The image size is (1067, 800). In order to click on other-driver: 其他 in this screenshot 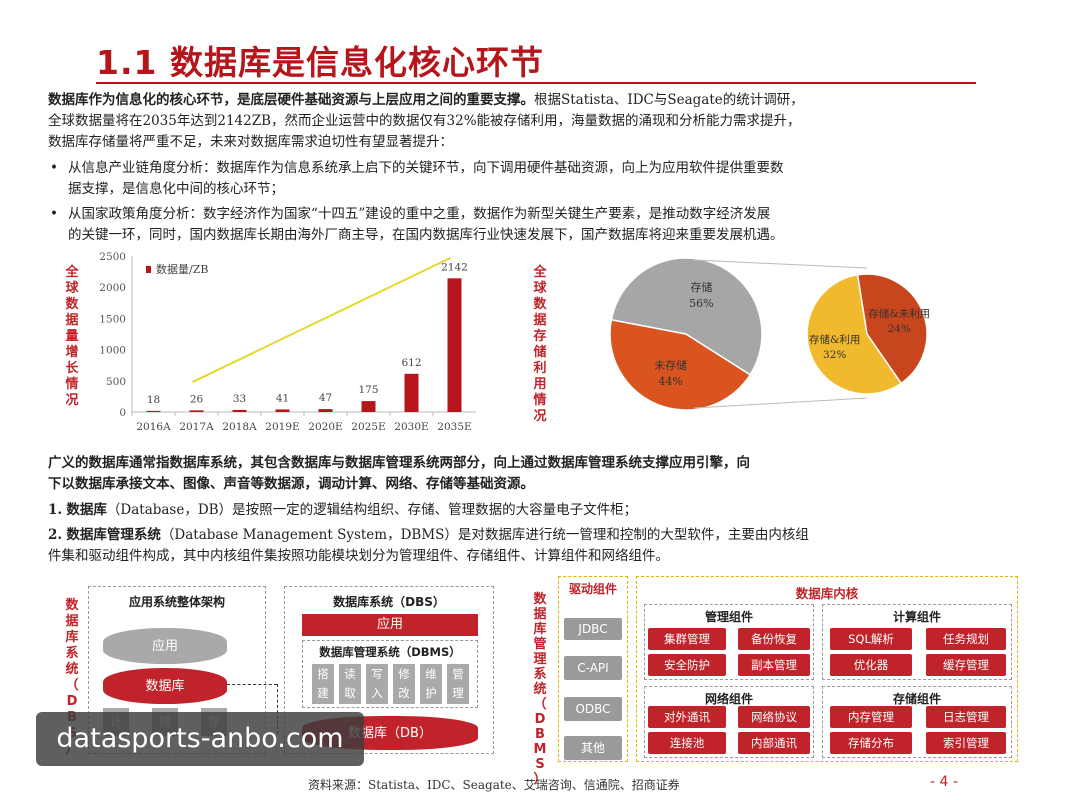, I will do `click(593, 748)`.